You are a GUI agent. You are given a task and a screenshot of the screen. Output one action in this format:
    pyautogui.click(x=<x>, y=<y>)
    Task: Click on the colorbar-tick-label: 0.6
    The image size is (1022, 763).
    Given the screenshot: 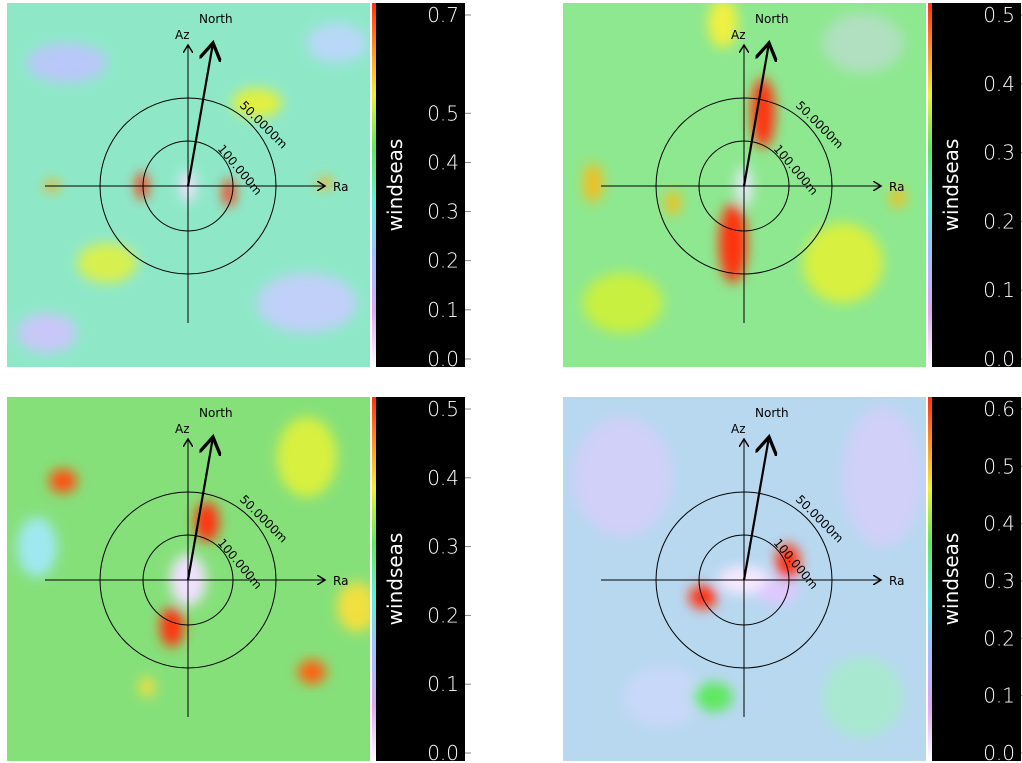 What is the action you would take?
    pyautogui.click(x=999, y=409)
    